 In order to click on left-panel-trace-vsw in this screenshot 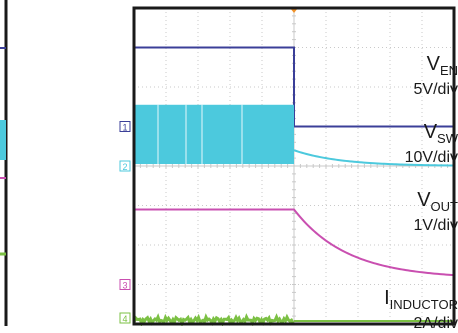, I will do `click(3, 140)`.